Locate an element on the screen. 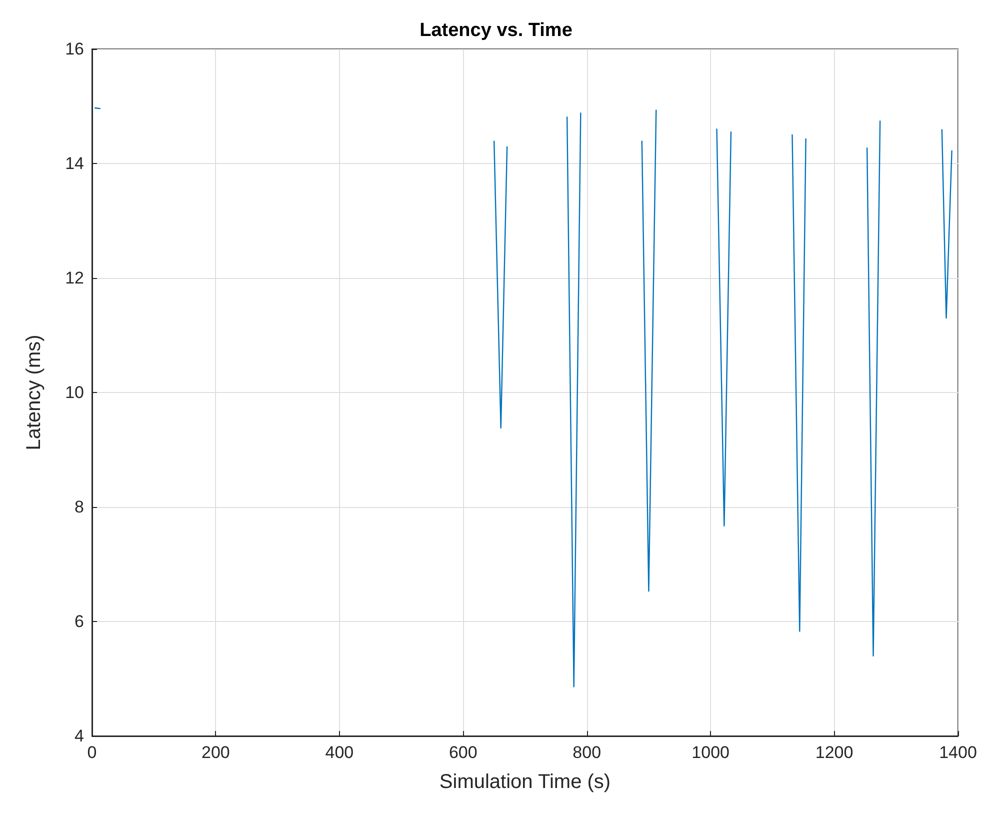 The width and height of the screenshot is (992, 821). y-tick-label: 4 is located at coordinates (79, 736).